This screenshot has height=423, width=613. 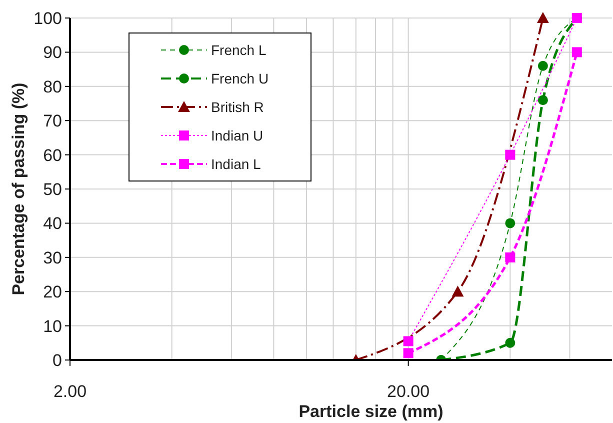 I want to click on y-axis-title: Percentage of passing (%), so click(x=18, y=189).